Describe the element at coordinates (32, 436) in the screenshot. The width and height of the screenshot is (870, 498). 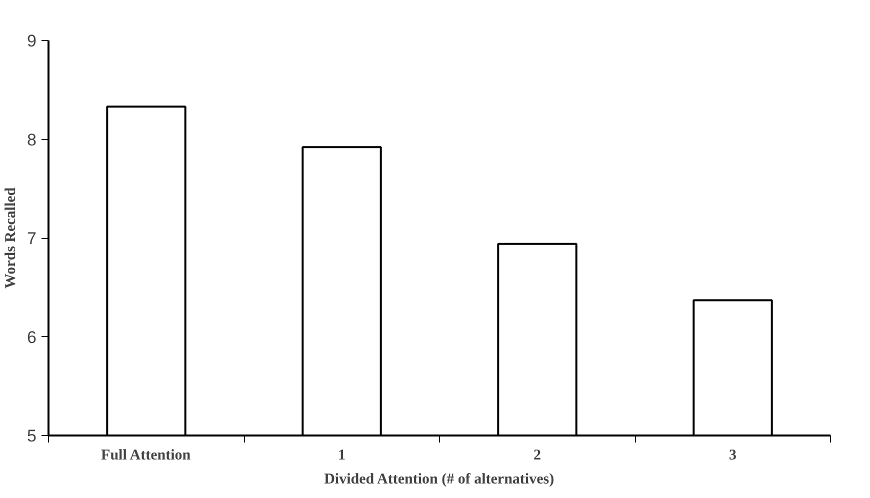
I see `y-tick-label: 5` at that location.